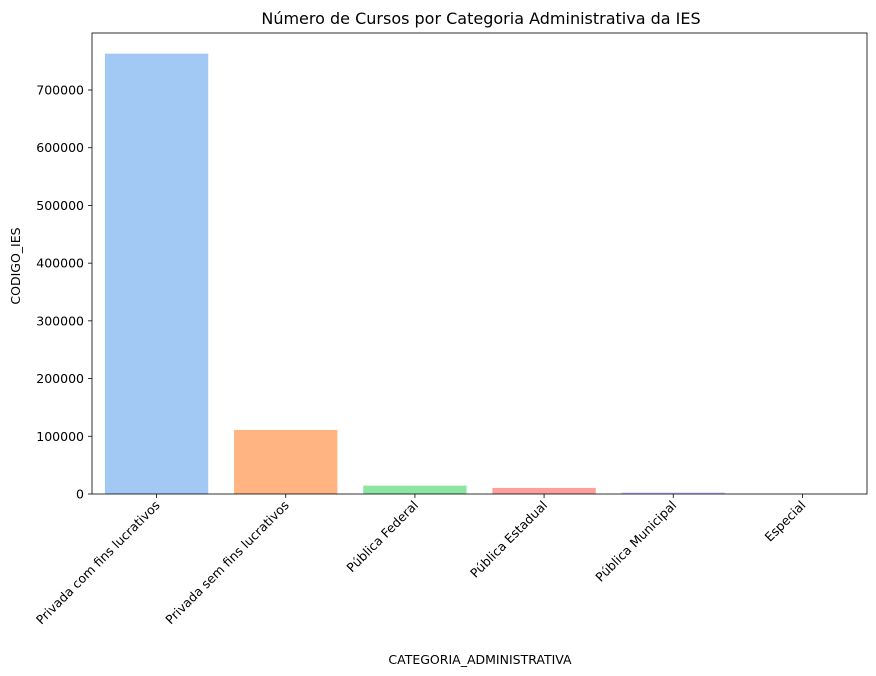  I want to click on y-tick-label: 300000, so click(60, 320).